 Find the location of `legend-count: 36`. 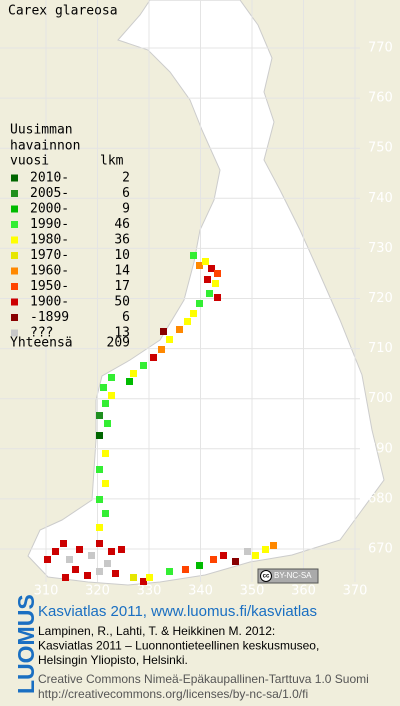

legend-count: 36 is located at coordinates (122, 240).